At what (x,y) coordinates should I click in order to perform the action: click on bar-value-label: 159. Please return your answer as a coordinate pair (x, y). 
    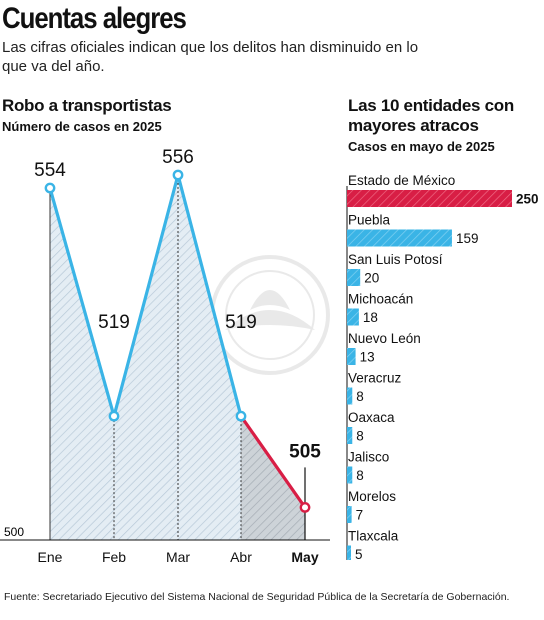
    Looking at the image, I should click on (467, 238).